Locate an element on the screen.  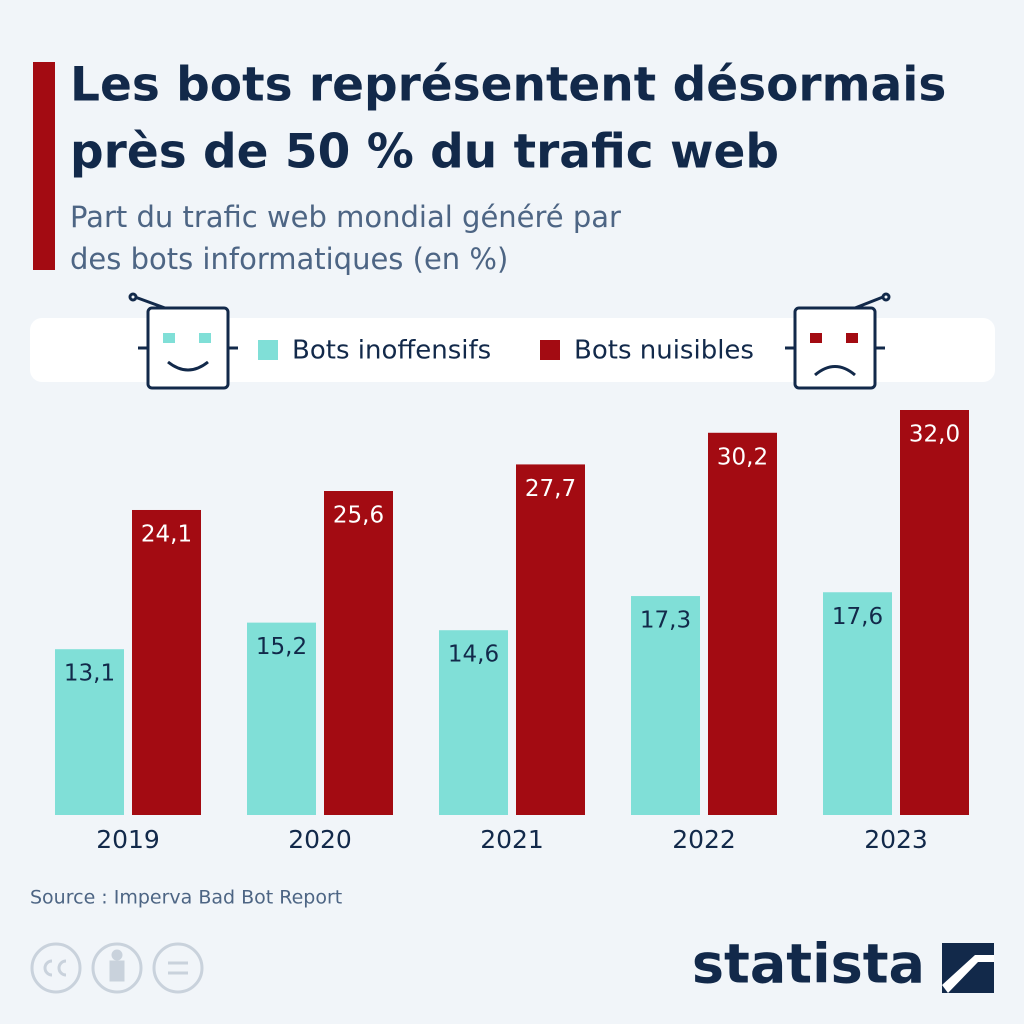
chart-subtitle: Part du trafic web mondial généré par is located at coordinates (345, 217).